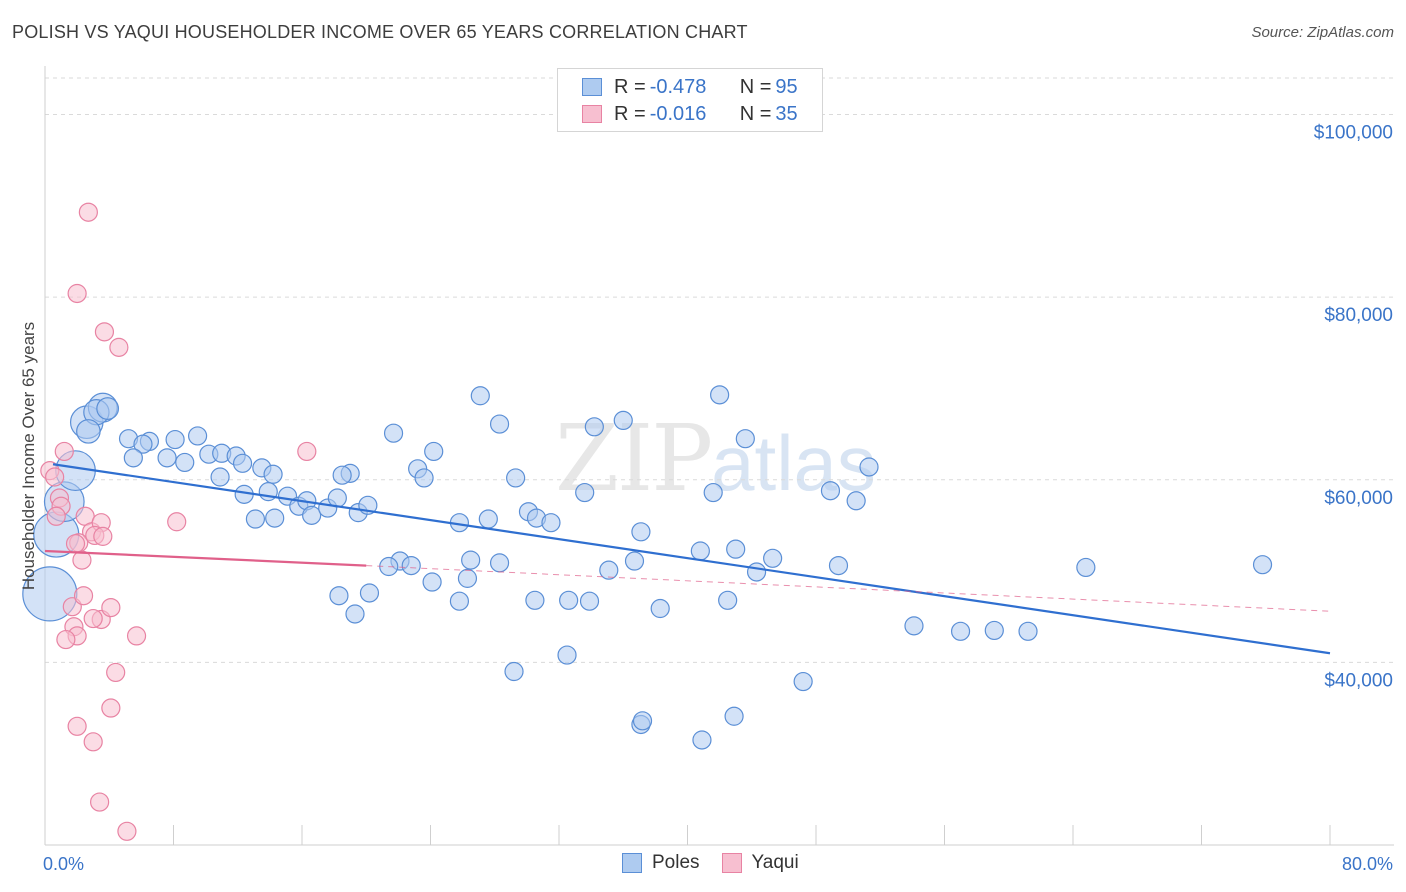 This screenshot has width=1406, height=892. What do you see at coordinates (786, 113) in the screenshot?
I see `legend-n-value: 35` at bounding box center [786, 113].